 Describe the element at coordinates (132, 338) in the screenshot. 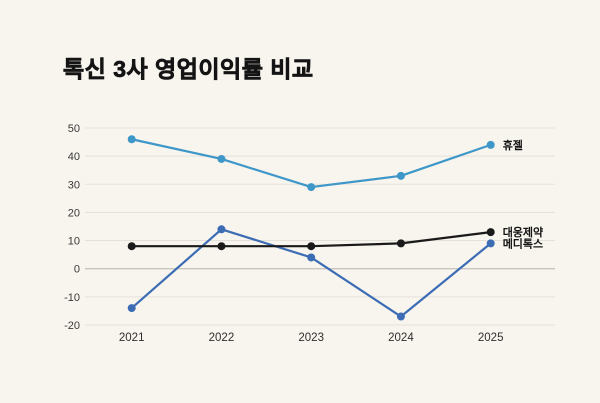

I see `x-tick-label: 2021` at that location.